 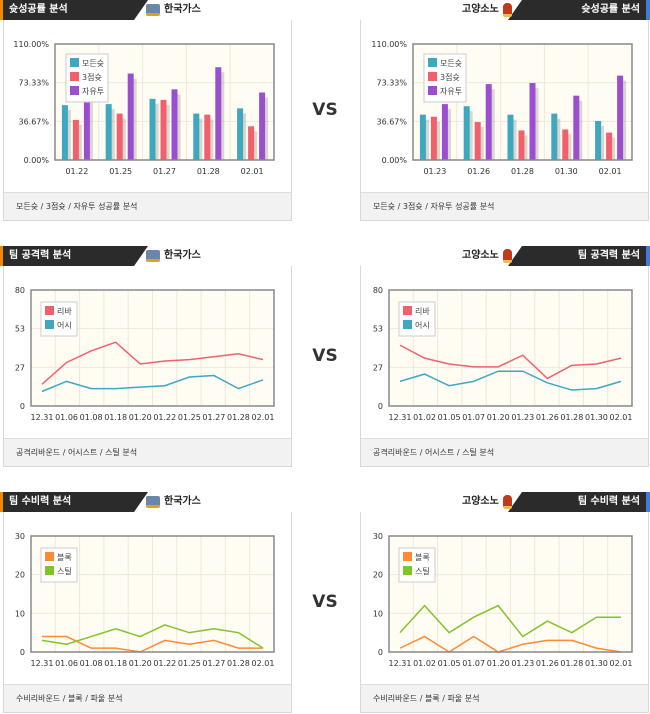 I want to click on x-tick-label: 01.28, so click(x=238, y=663).